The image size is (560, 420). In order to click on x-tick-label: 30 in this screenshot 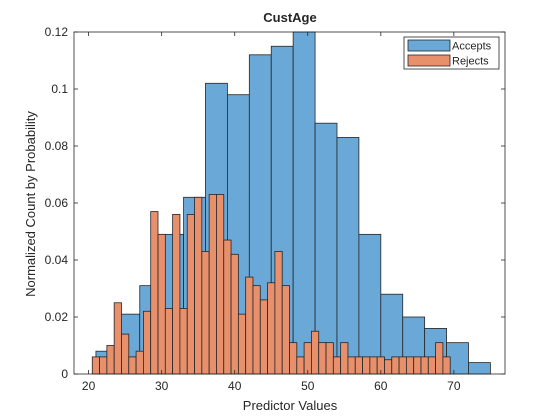, I will do `click(162, 386)`.